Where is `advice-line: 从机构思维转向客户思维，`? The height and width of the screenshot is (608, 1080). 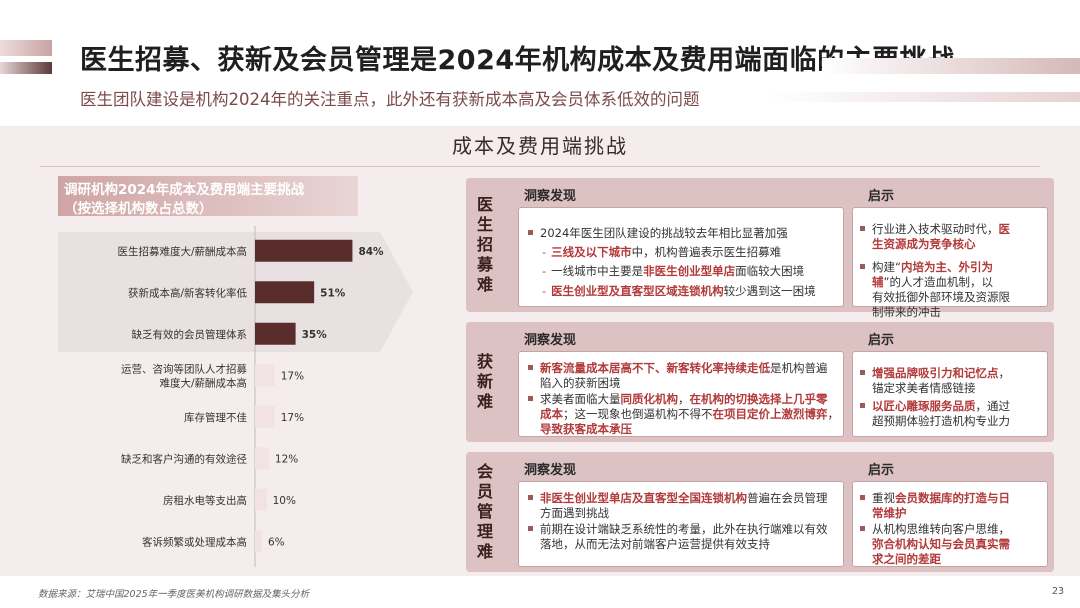 advice-line: 从机构思维转向客户思维， is located at coordinates (952, 529).